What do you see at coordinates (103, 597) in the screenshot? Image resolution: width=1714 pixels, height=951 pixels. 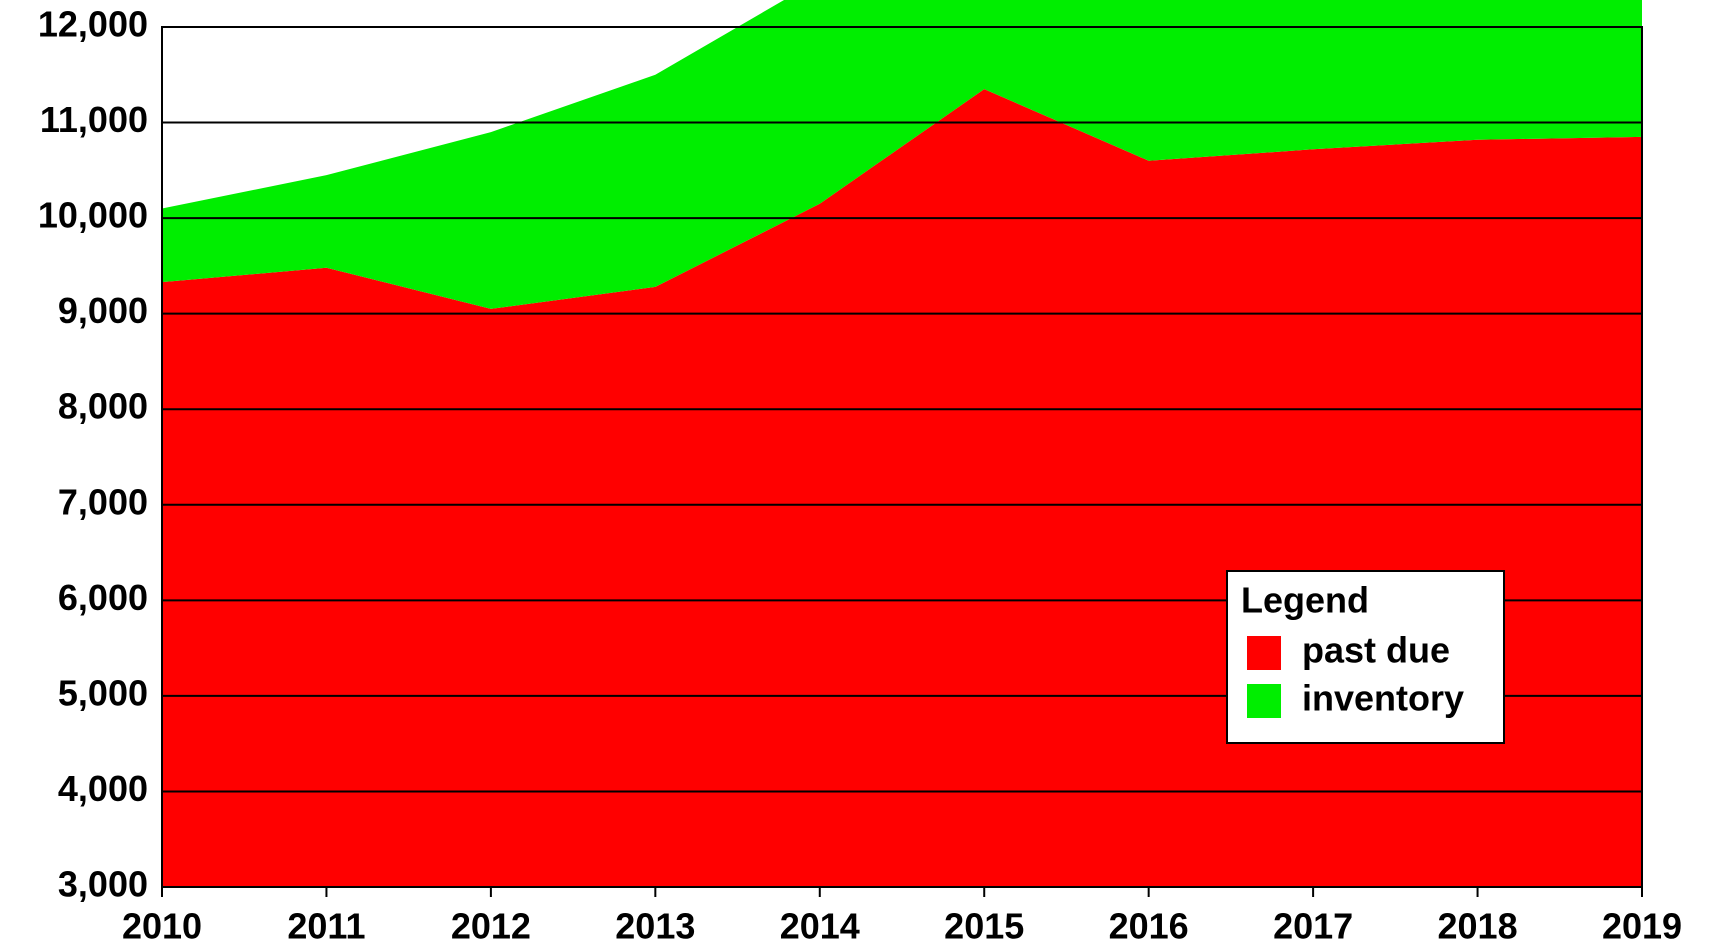 I see `y-tick-label: 6,000` at bounding box center [103, 597].